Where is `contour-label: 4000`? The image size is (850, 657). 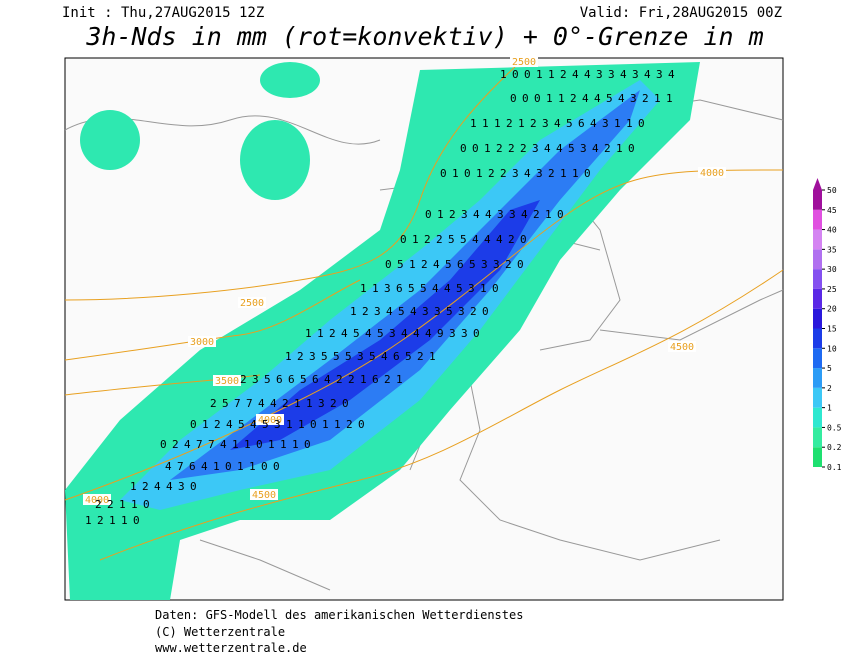
contour-label: 4000 is located at coordinates (97, 500).